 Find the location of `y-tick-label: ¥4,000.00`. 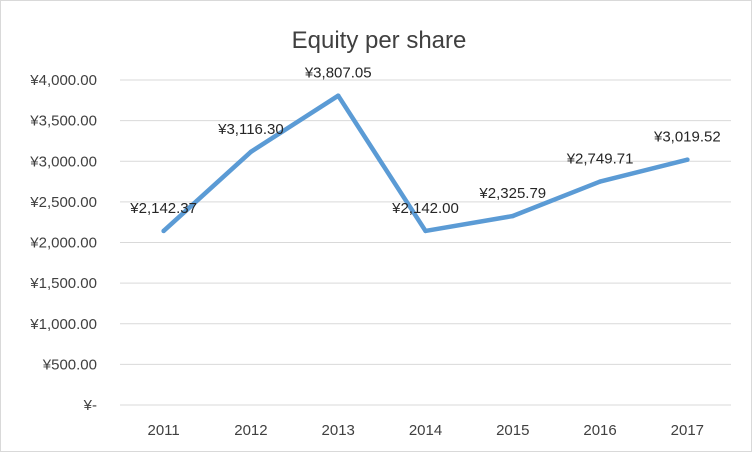

y-tick-label: ¥4,000.00 is located at coordinates (63, 80).